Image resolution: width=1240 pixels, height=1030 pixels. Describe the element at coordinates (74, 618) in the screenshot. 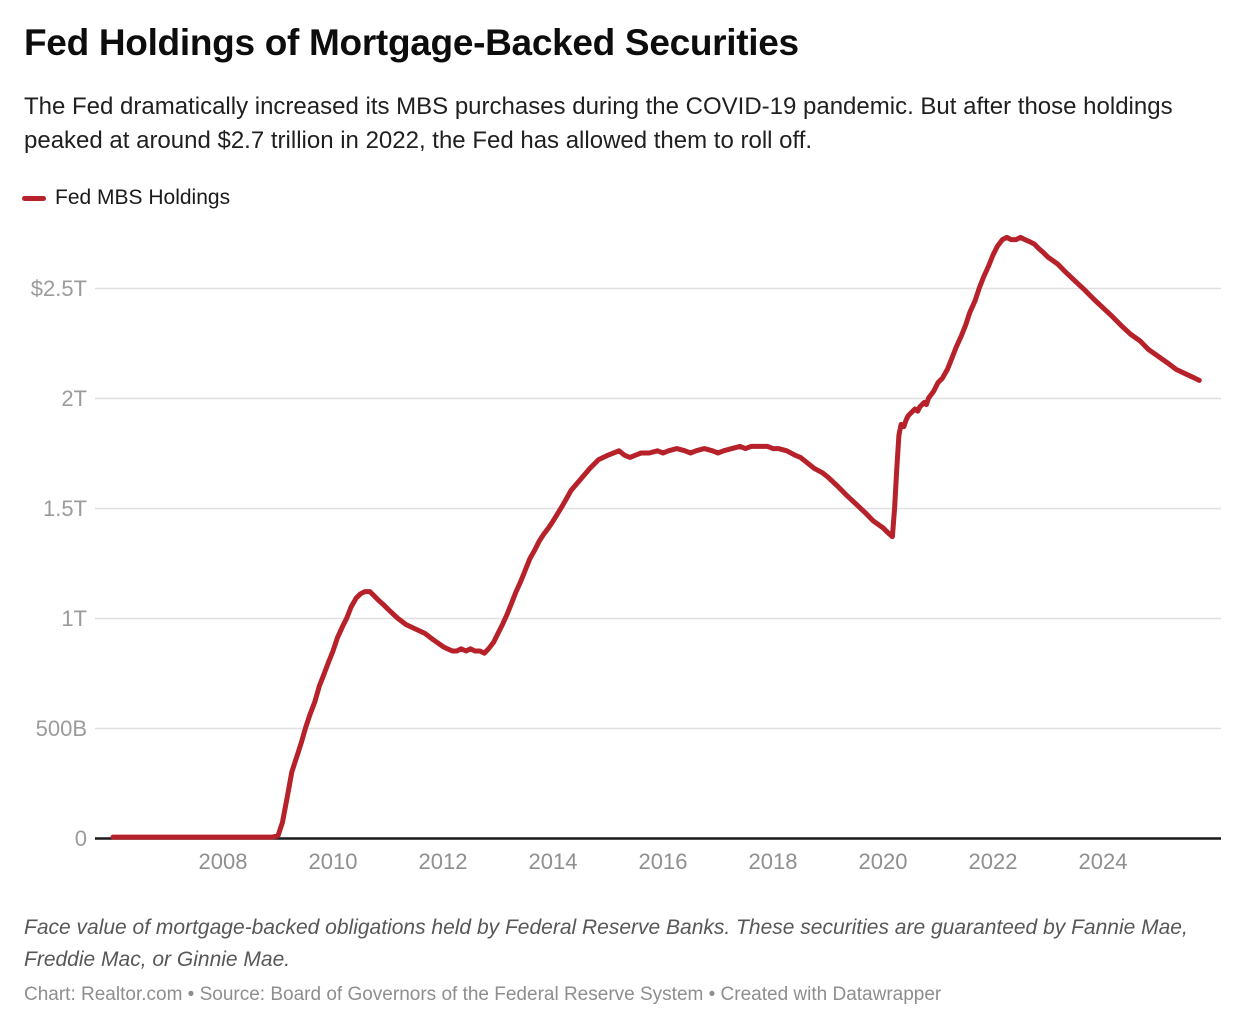

I see `y-tick-label: 1T` at that location.